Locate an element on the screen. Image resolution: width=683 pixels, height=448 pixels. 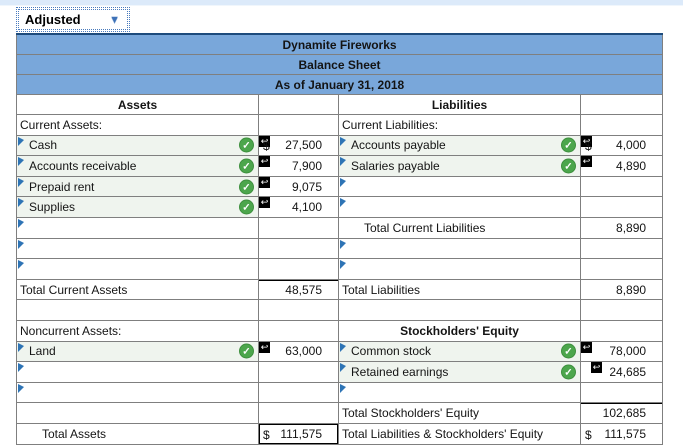
account-label-cell: Land ✓ is located at coordinates (137, 351).